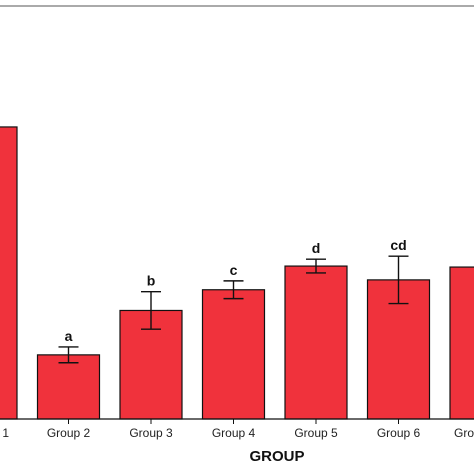  What do you see at coordinates (398, 245) in the screenshot?
I see `significance-label-6: cd` at bounding box center [398, 245].